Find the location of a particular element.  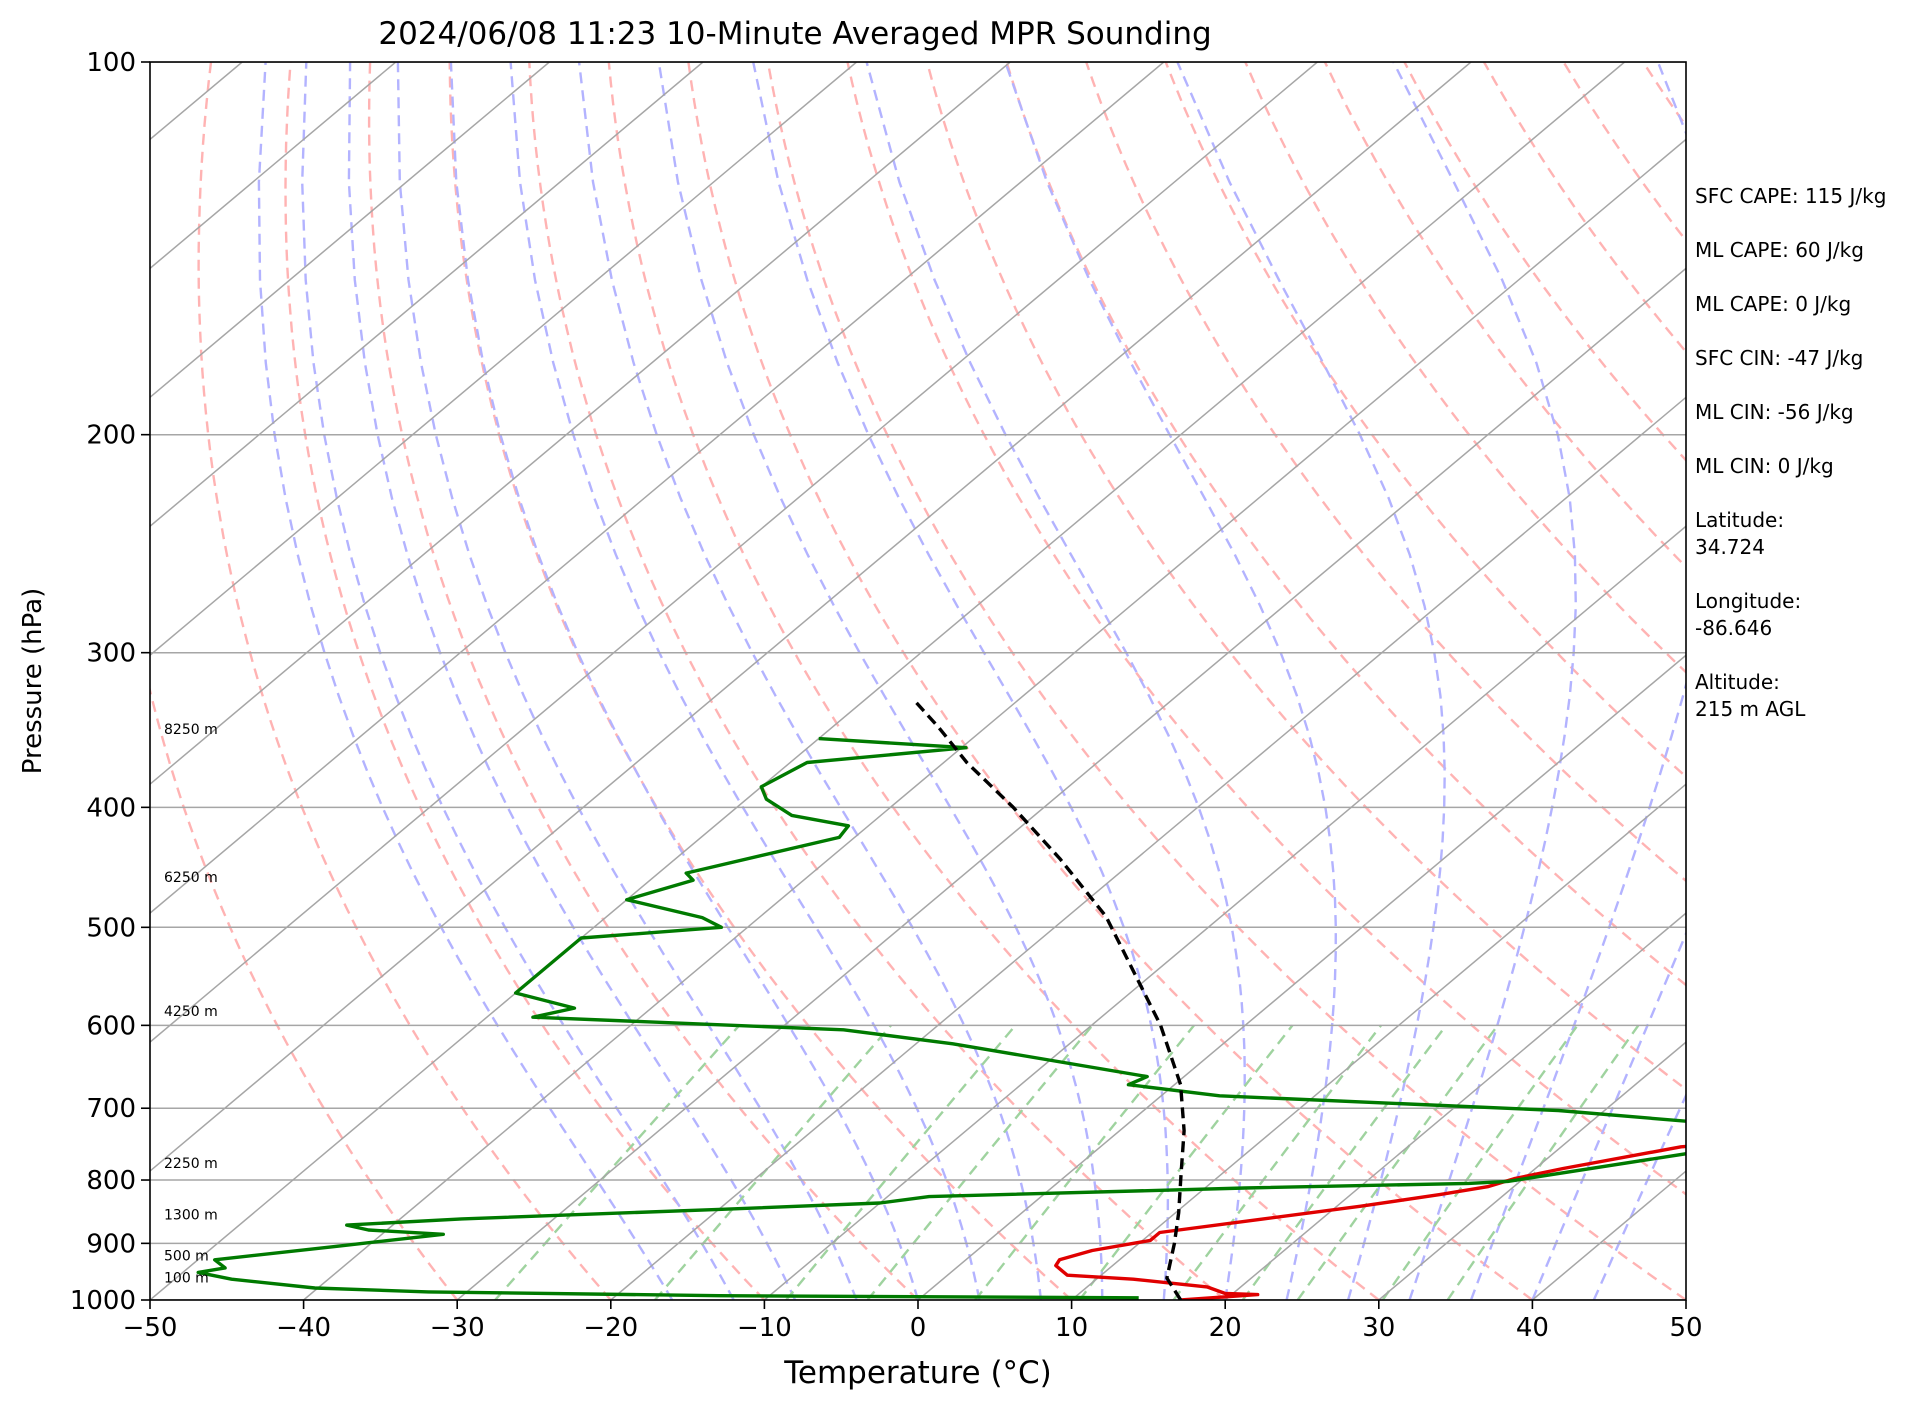

x-tick-label: 10 is located at coordinates (1071, 1328).